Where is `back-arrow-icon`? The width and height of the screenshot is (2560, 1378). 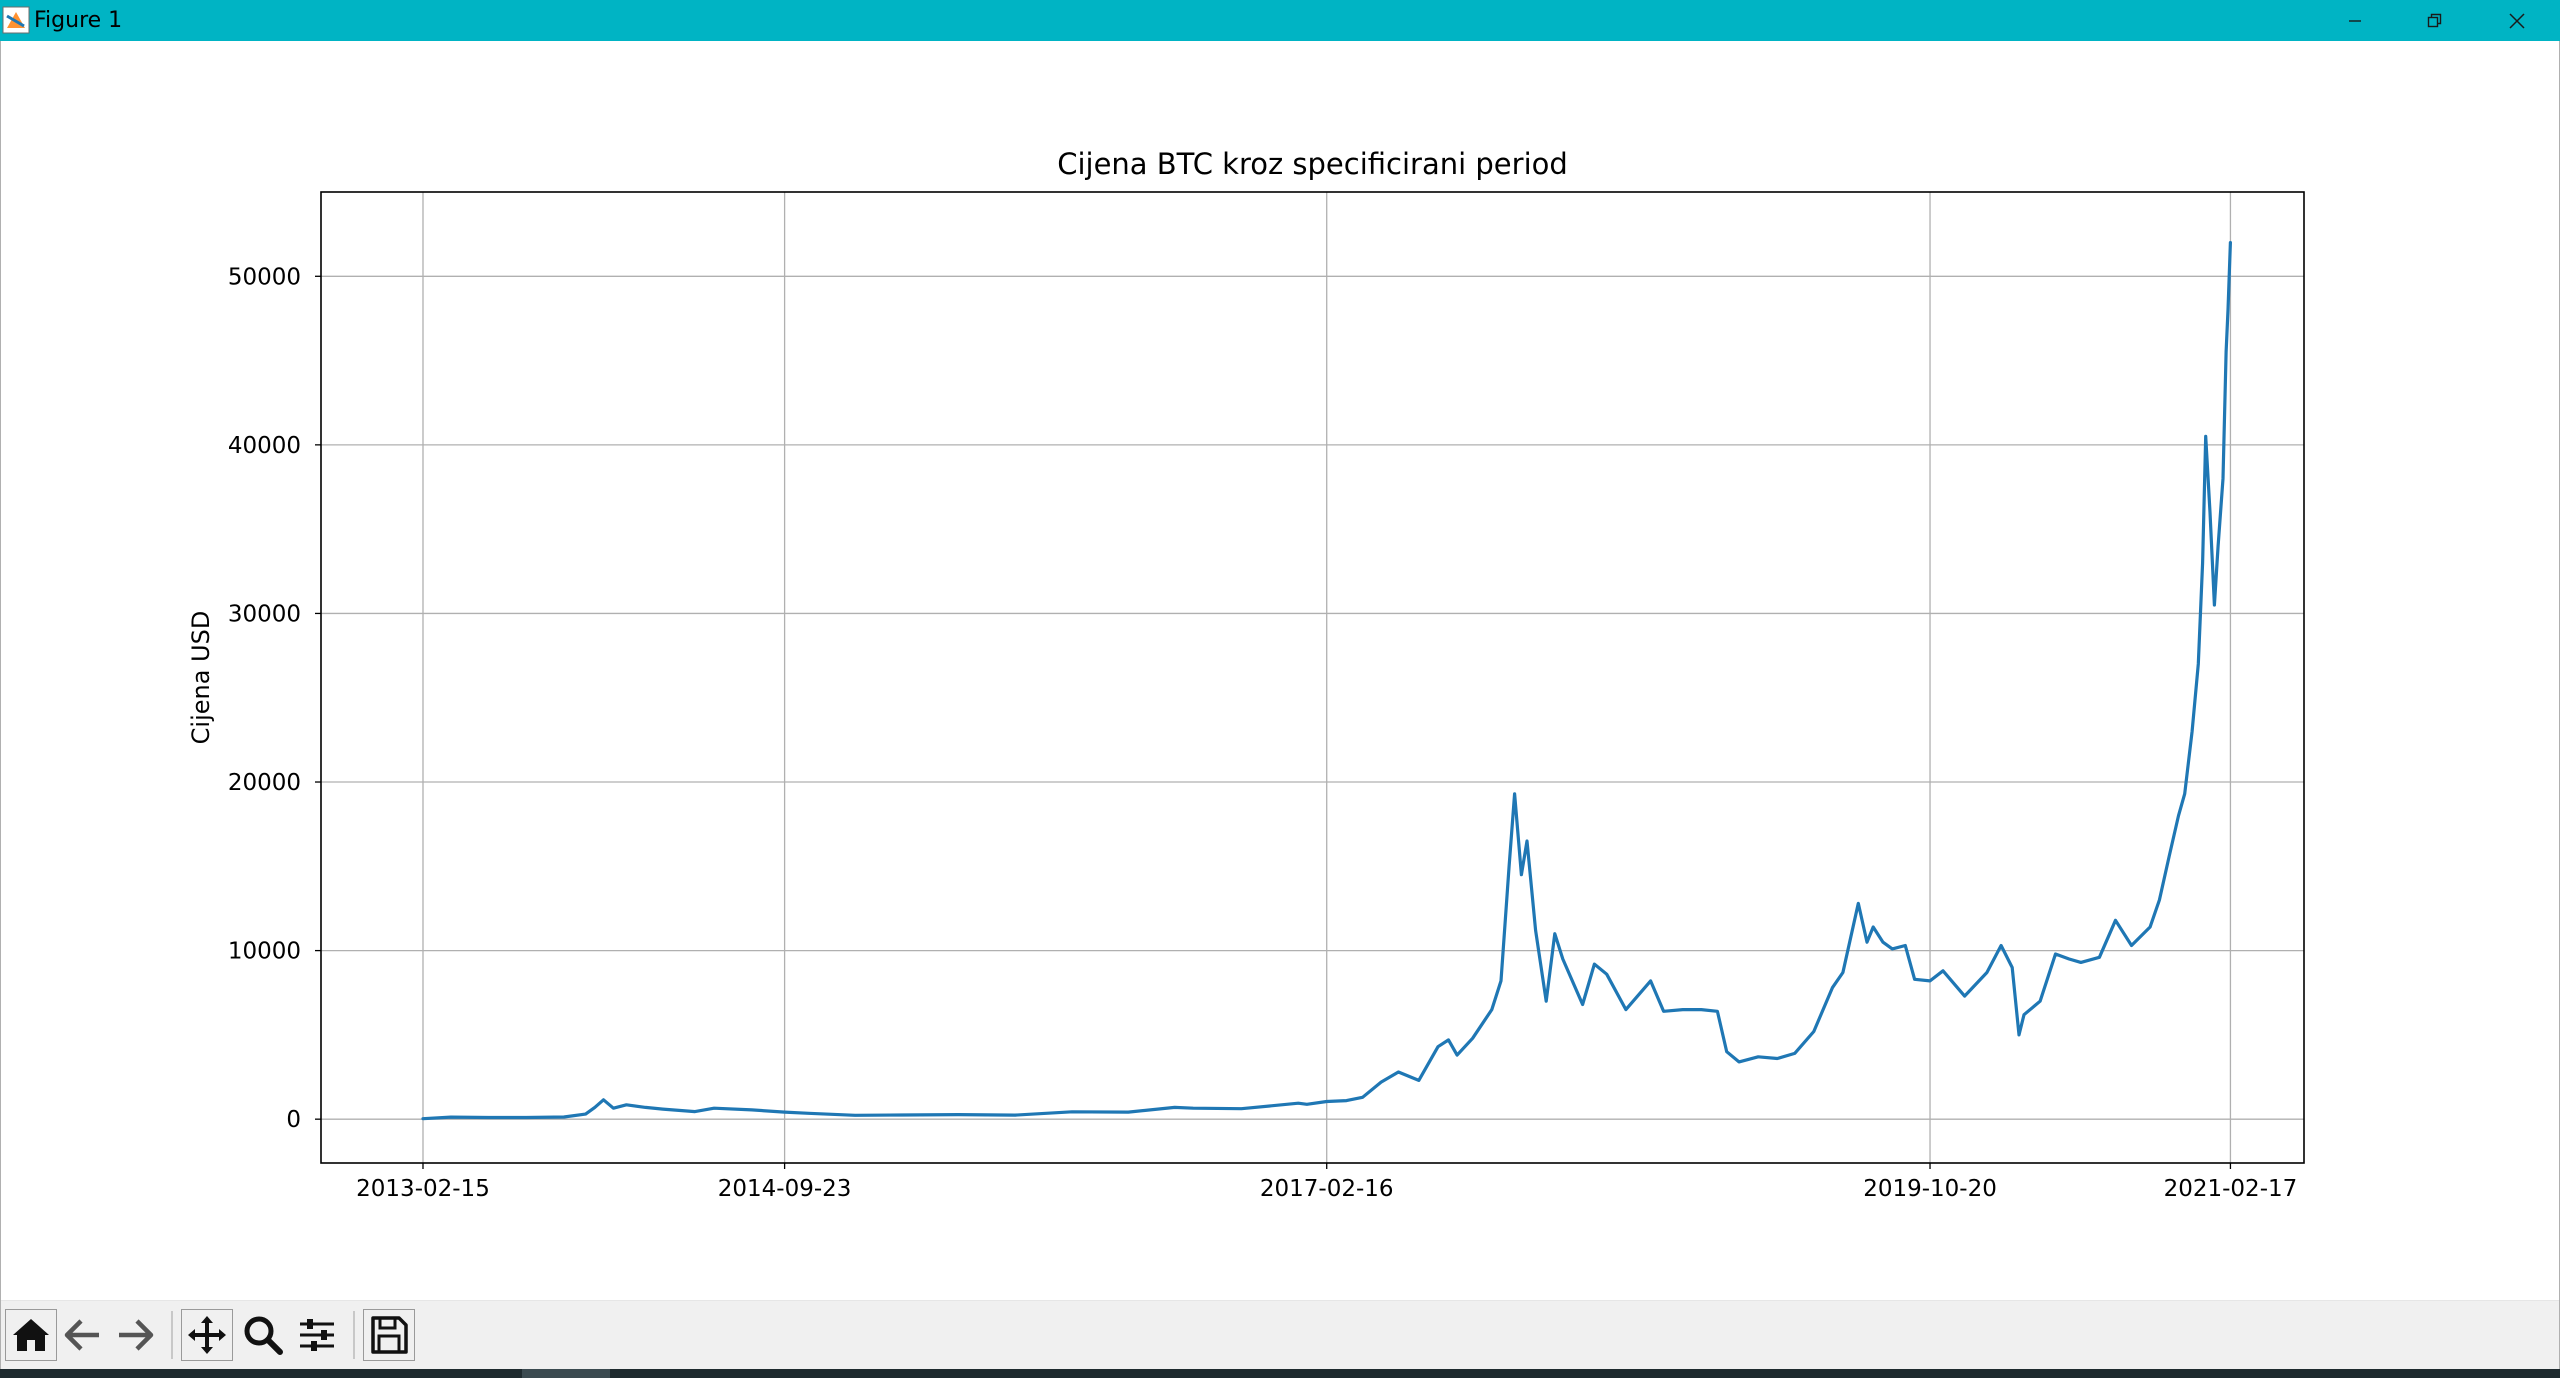 back-arrow-icon is located at coordinates (81, 1335).